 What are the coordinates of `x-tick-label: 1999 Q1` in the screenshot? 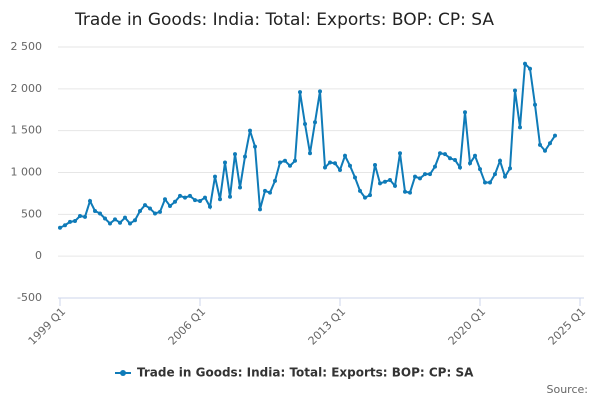 It's located at (47, 326).